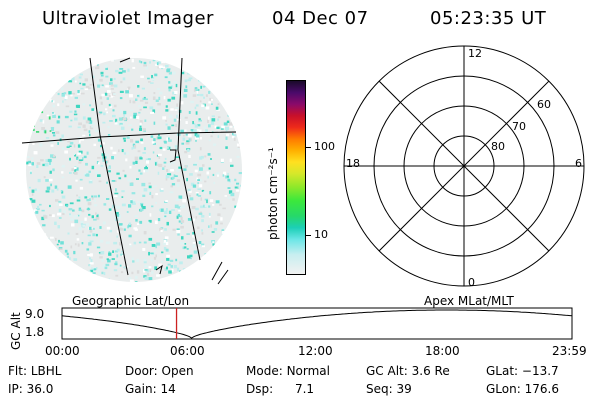 This screenshot has width=600, height=400. What do you see at coordinates (150, 389) in the screenshot?
I see `status-gain: Gain: 14` at bounding box center [150, 389].